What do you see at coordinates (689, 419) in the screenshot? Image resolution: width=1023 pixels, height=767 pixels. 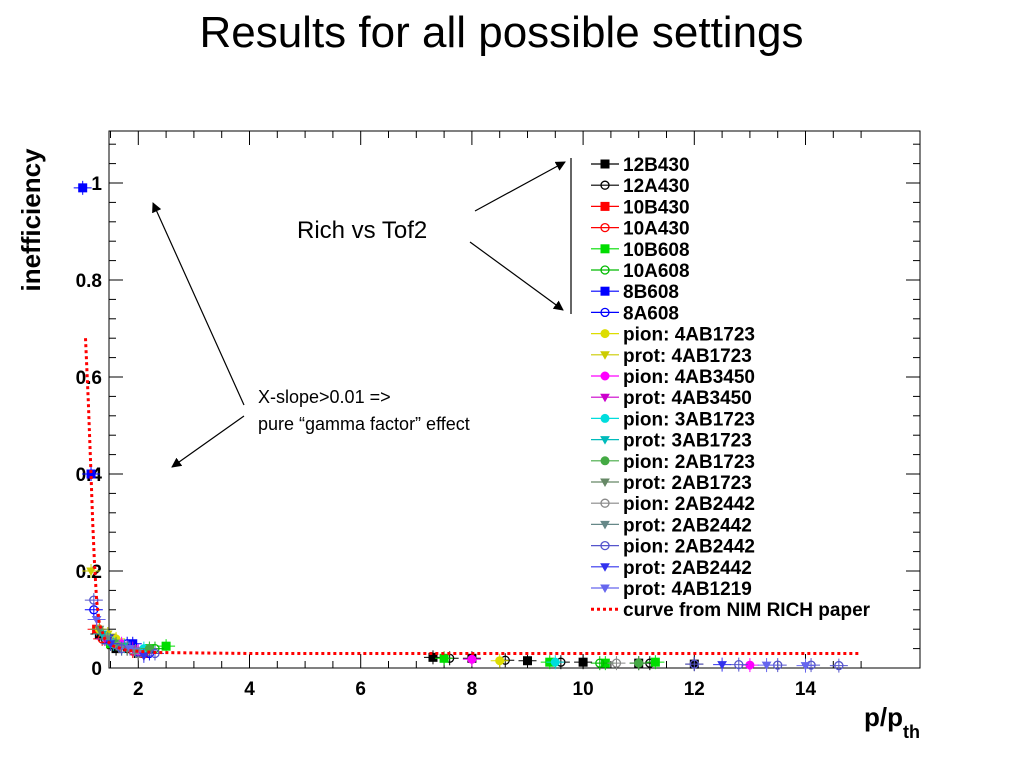 I see `legend-label: pion: 3AB1723` at bounding box center [689, 419].